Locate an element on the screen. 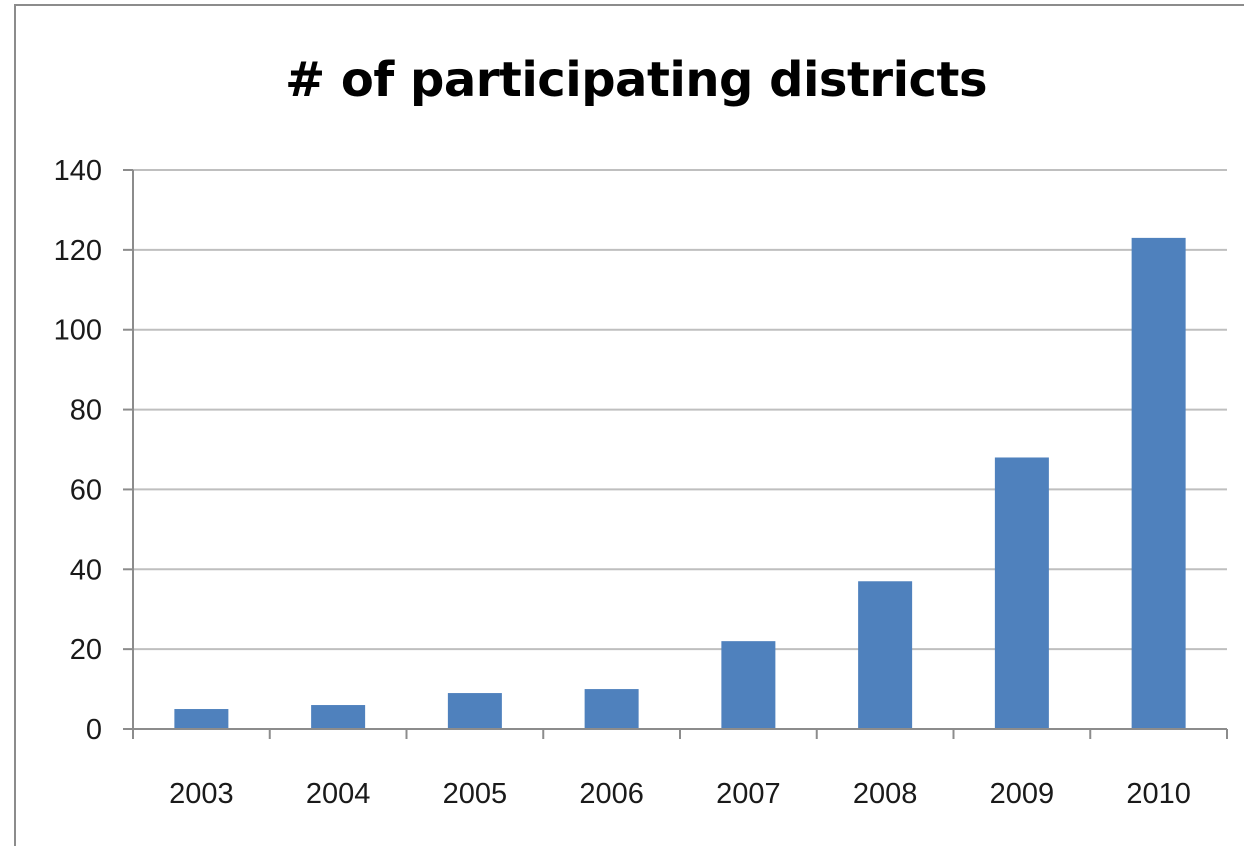 Image resolution: width=1250 pixels, height=850 pixels. bar-2009 is located at coordinates (1021, 593).